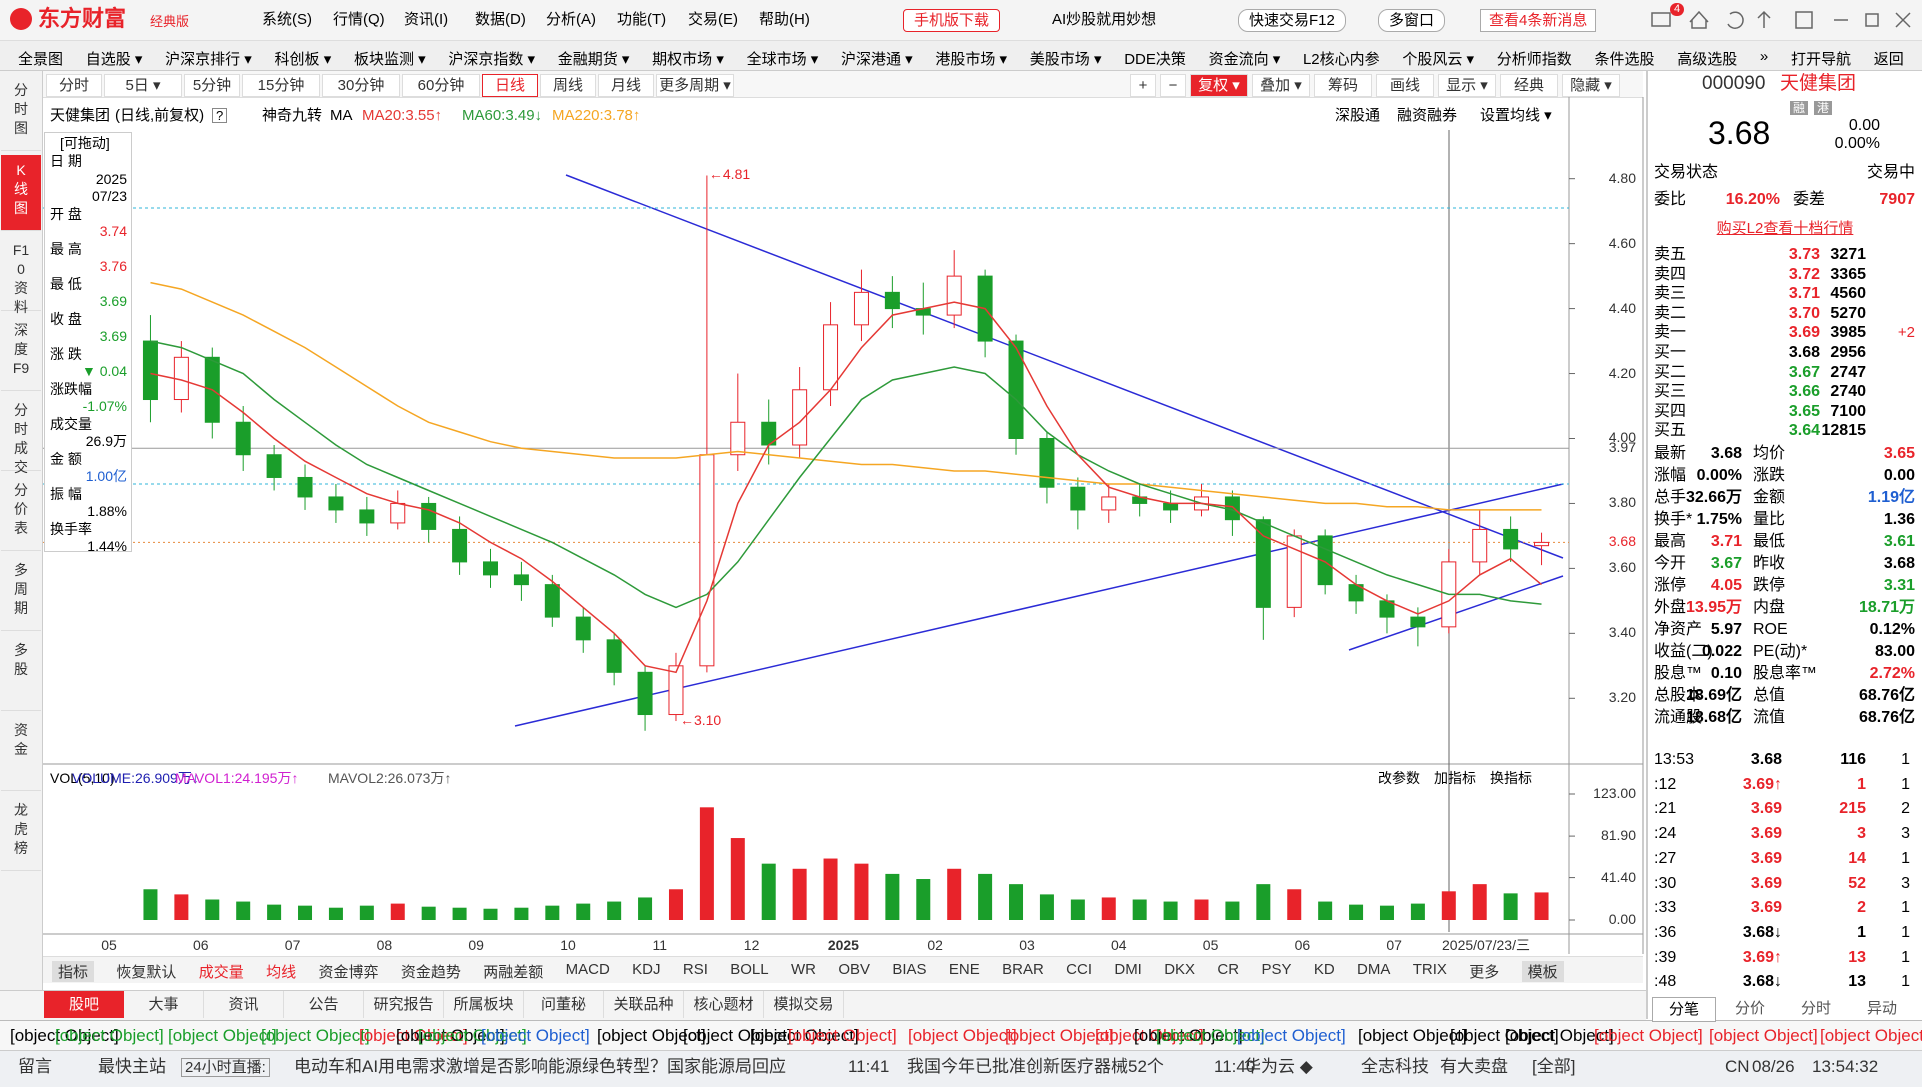  What do you see at coordinates (389, 59) in the screenshot?
I see `nav-item: 板块监测 ▾` at bounding box center [389, 59].